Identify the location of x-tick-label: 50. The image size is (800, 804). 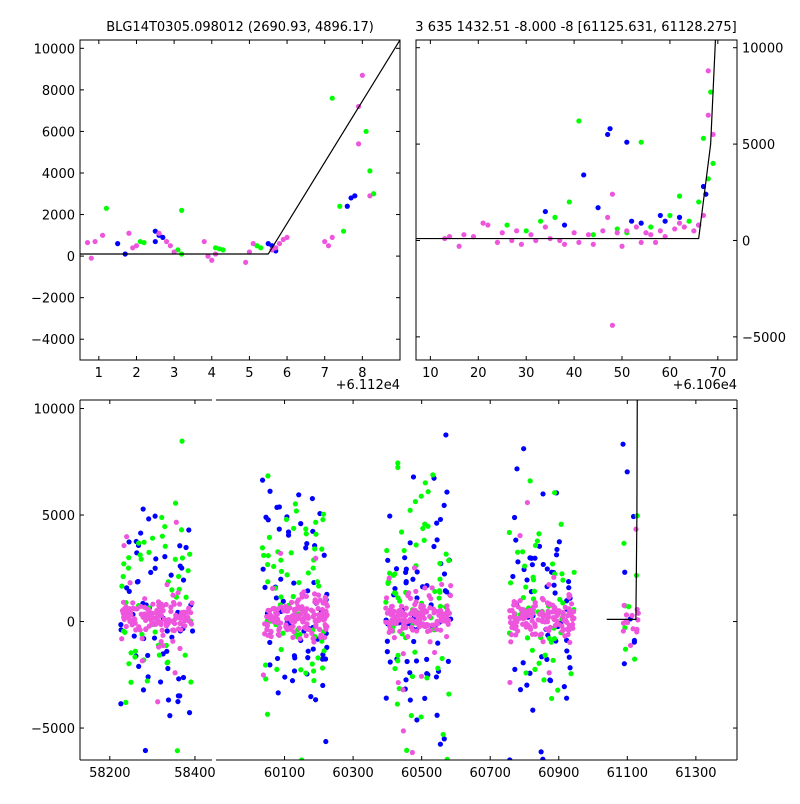
(622, 373).